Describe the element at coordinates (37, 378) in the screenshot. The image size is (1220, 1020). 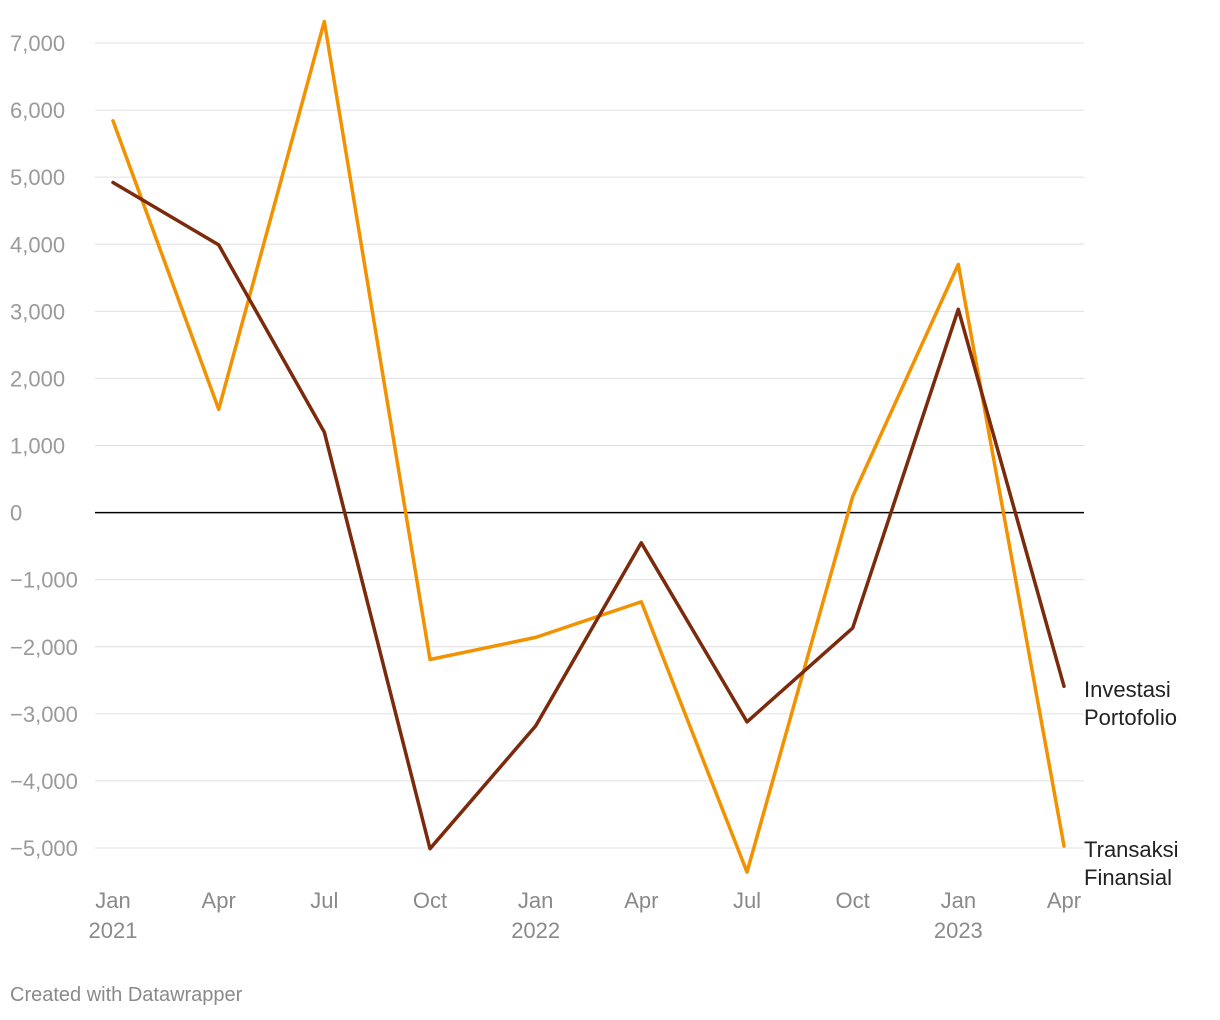
I see `y-tick-label: 2,000` at that location.